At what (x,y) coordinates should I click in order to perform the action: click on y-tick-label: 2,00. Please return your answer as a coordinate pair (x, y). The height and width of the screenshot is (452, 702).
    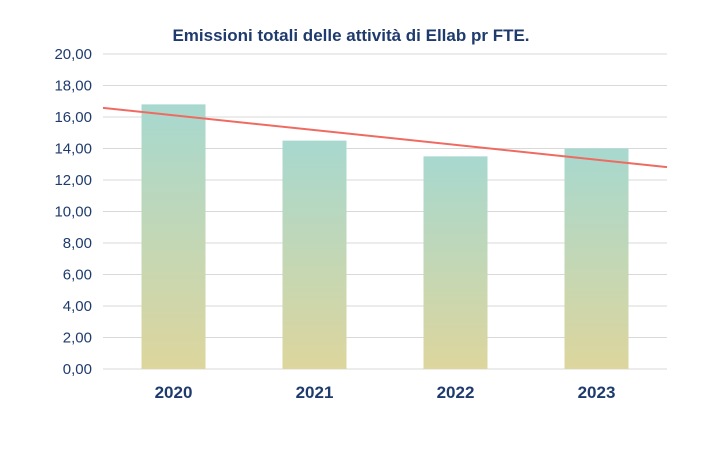
    Looking at the image, I should click on (77, 338).